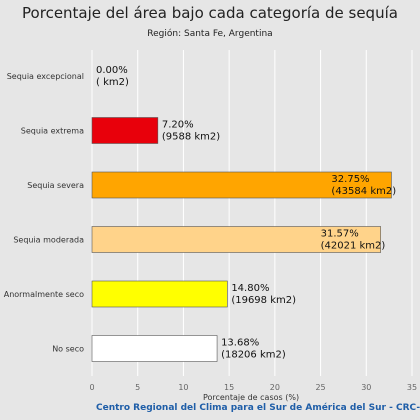 Image resolution: width=420 pixels, height=420 pixels. What do you see at coordinates (240, 343) in the screenshot?
I see `data-label-percent: 13.68%` at bounding box center [240, 343].